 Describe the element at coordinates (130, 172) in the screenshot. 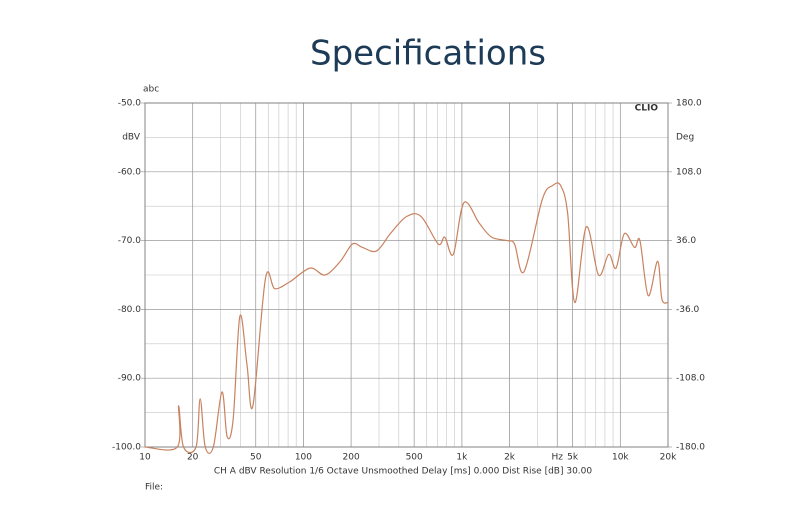

I see `y-tick-label: -60.0` at that location.